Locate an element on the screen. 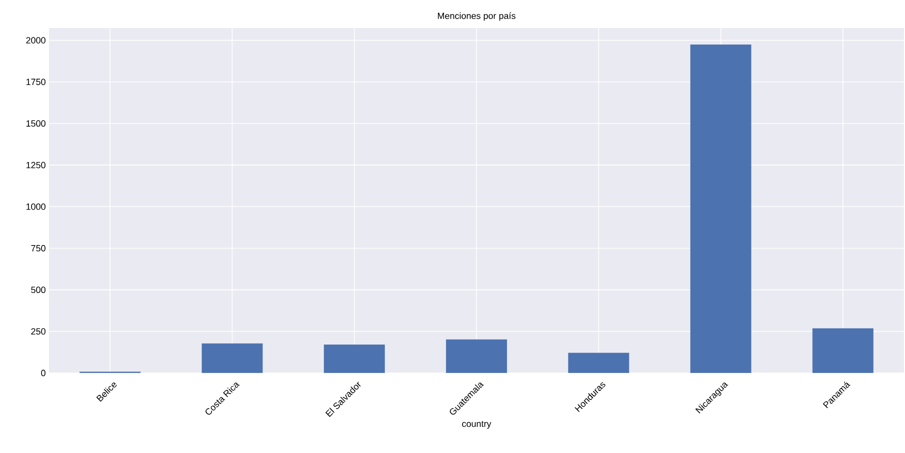  y-tick-label: 1250 is located at coordinates (36, 165).